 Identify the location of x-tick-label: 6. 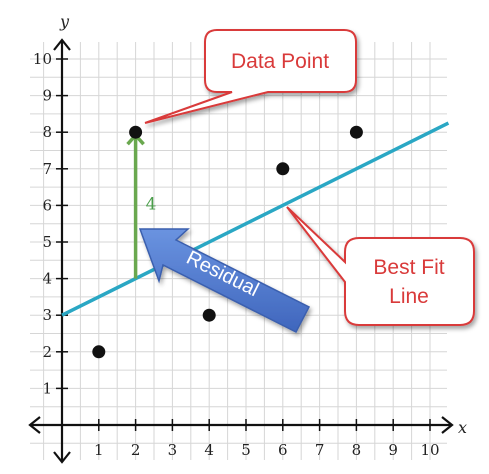
(283, 450).